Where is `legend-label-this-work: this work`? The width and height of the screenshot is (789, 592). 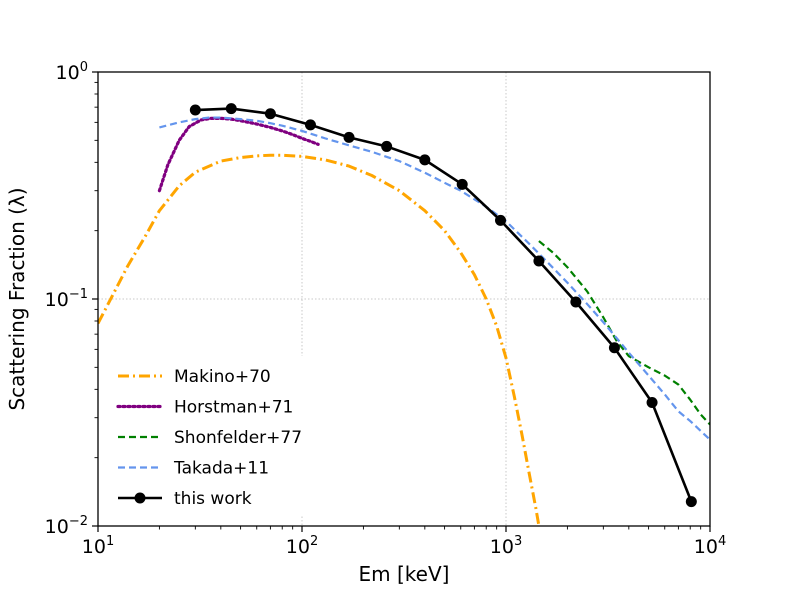 legend-label-this-work: this work is located at coordinates (213, 499).